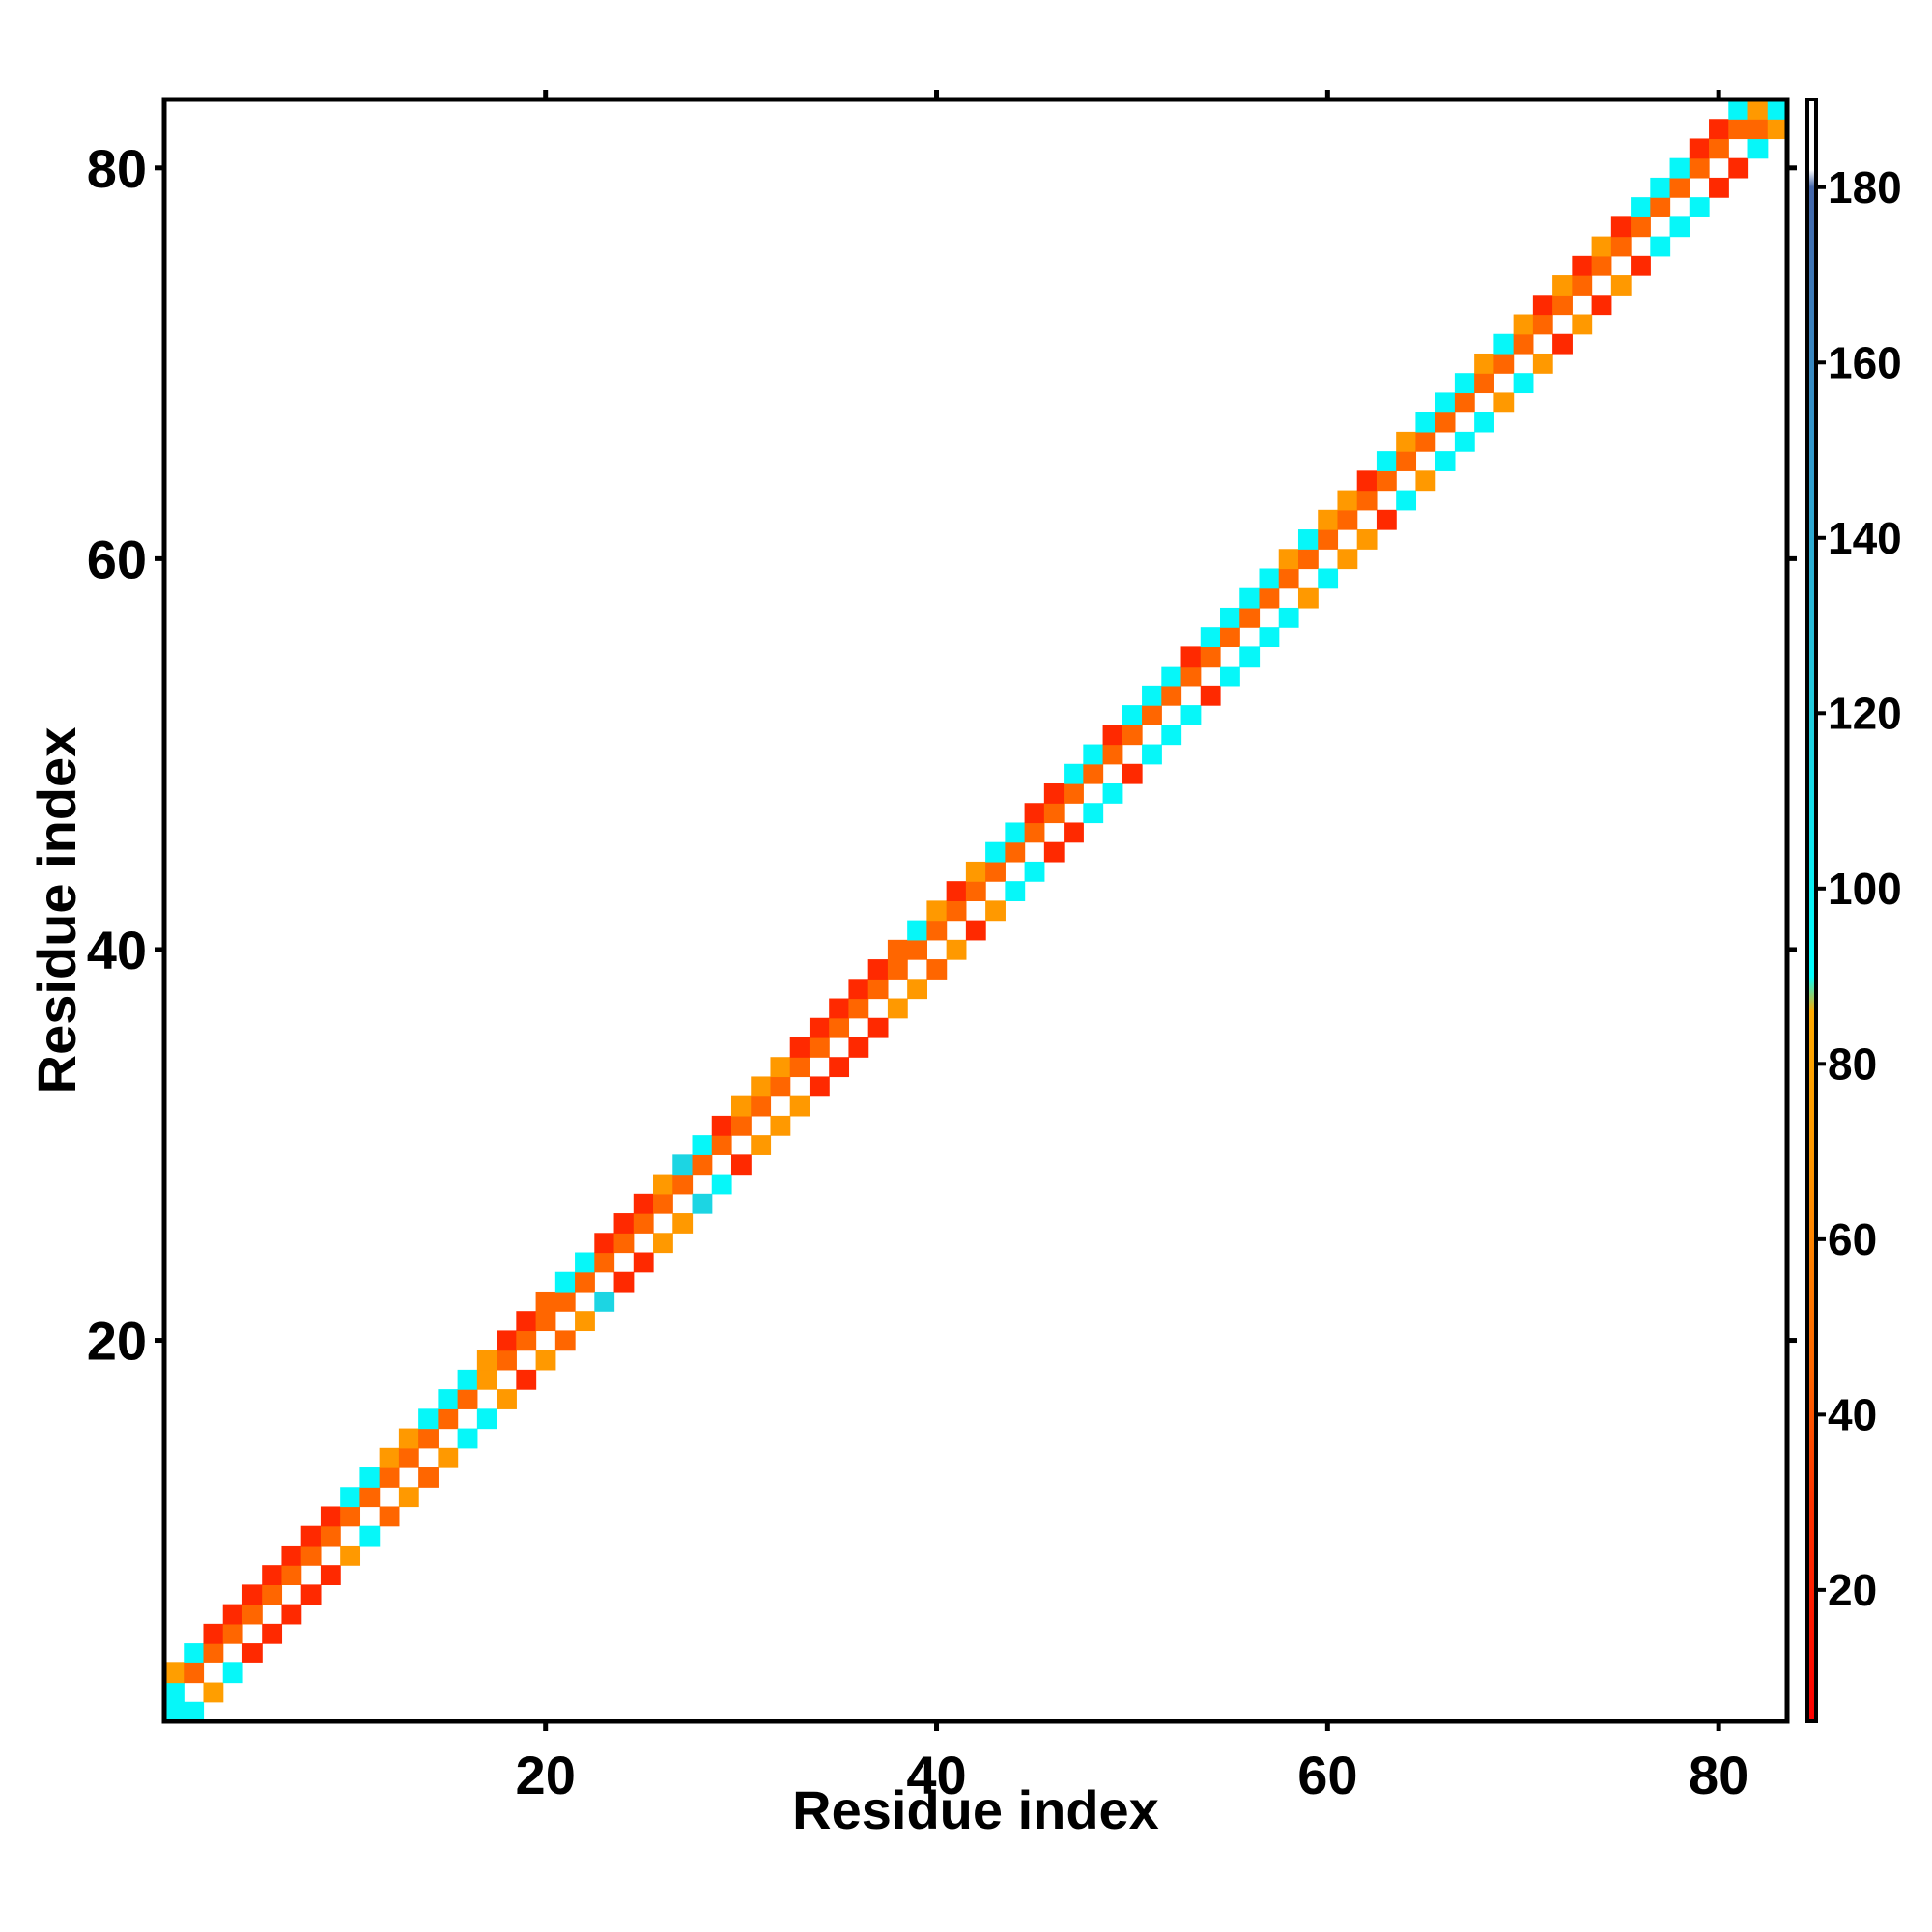 Image resolution: width=1932 pixels, height=1932 pixels. Describe the element at coordinates (117, 558) in the screenshot. I see `y-tick-label: 60` at that location.